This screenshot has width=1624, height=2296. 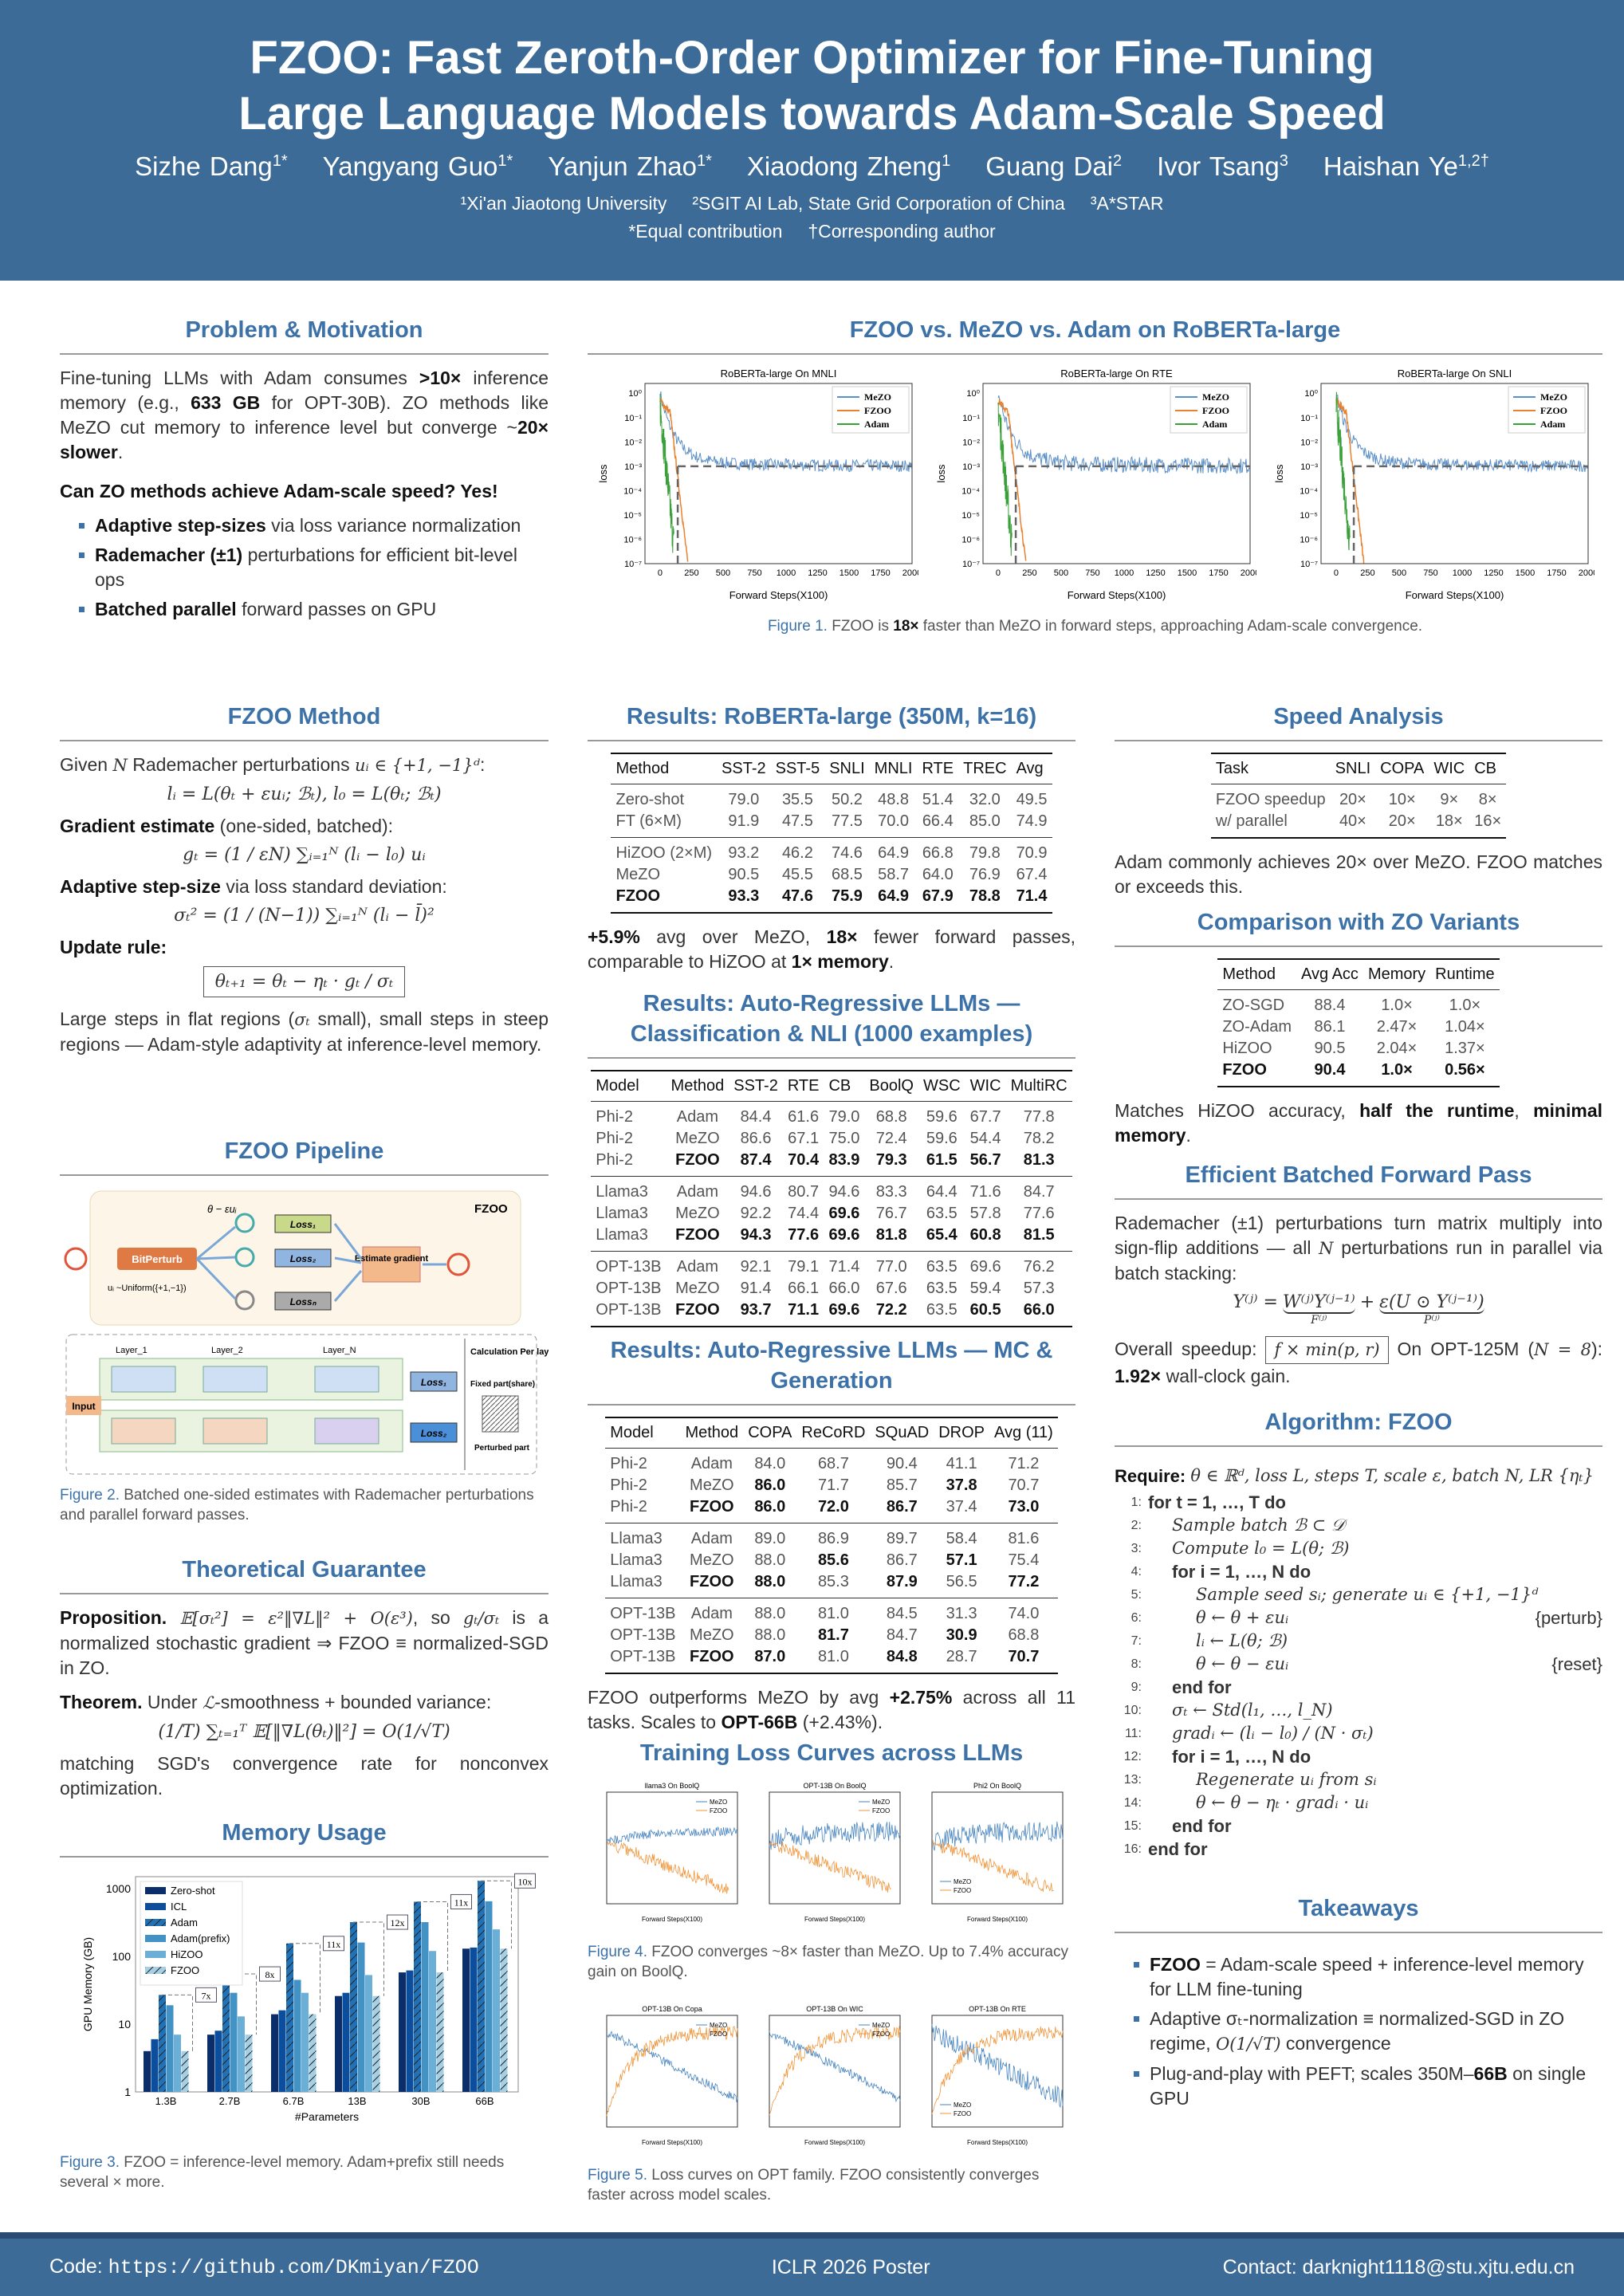 I want to click on eq-lhs: Y⁽ʲ⁾ =, so click(x=1256, y=1302).